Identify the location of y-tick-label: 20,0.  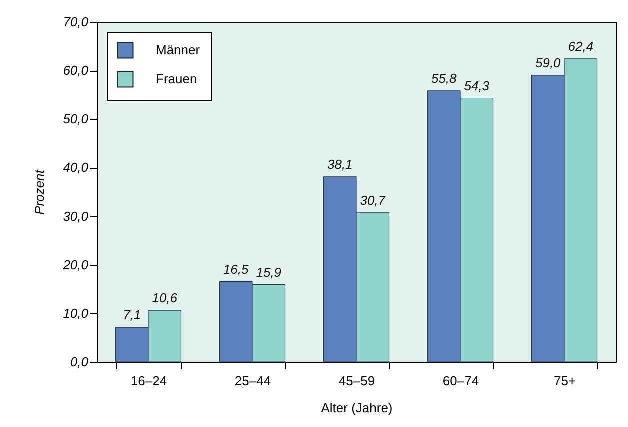
(76, 264).